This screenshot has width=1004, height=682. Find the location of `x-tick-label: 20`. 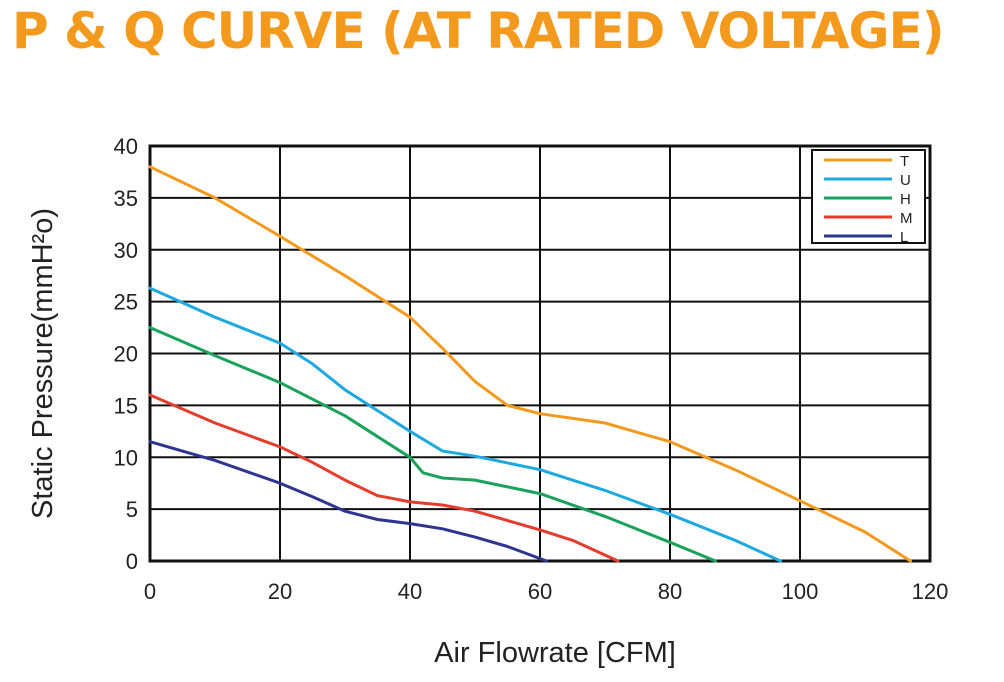

x-tick-label: 20 is located at coordinates (280, 591).